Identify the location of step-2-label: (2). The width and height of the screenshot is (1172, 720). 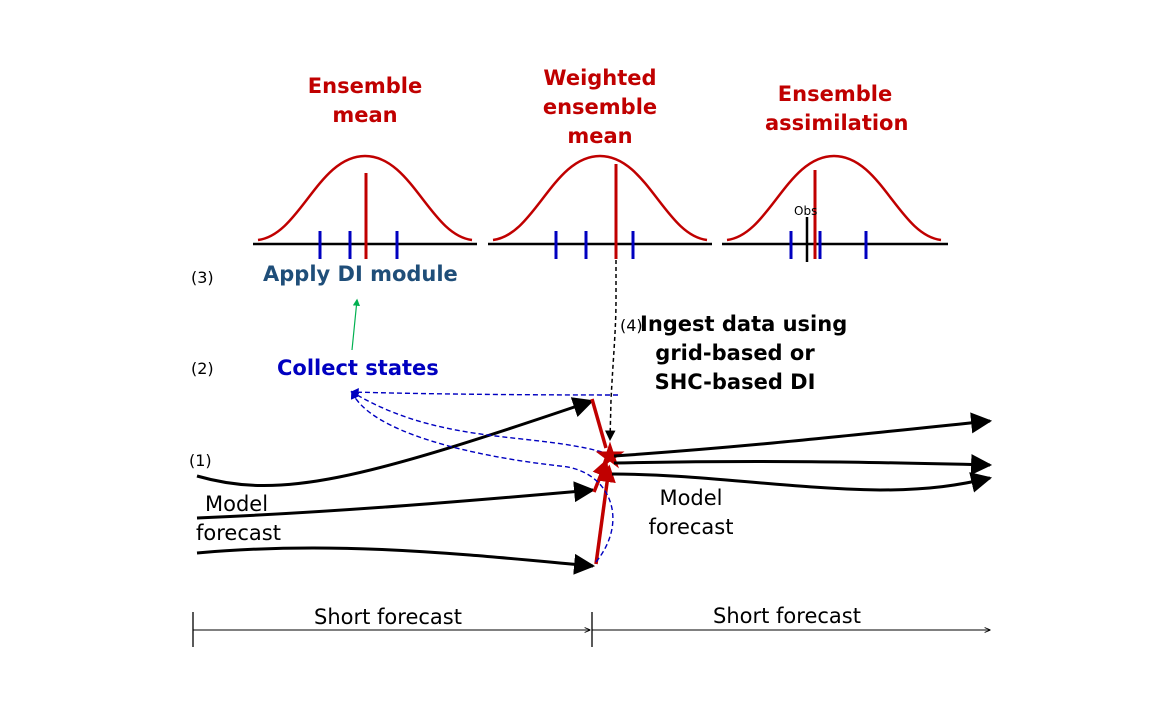
(202, 368).